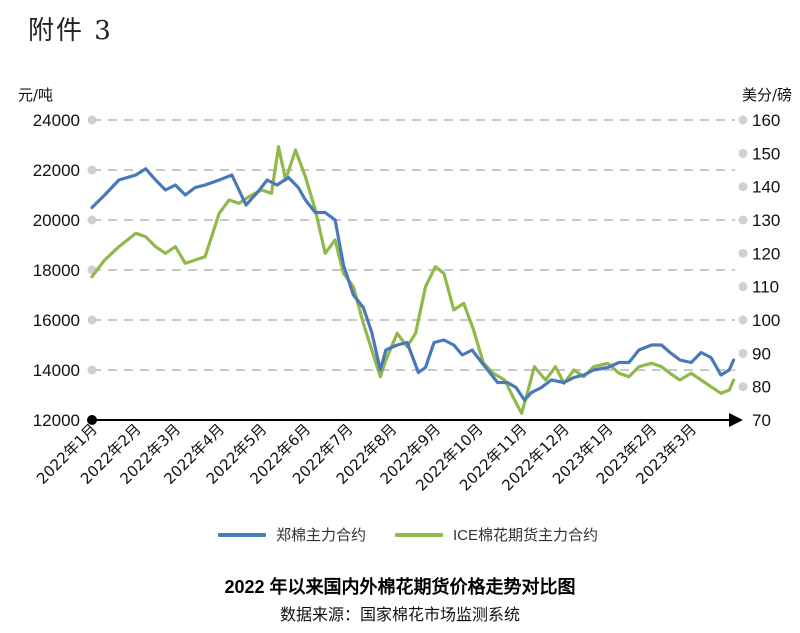  Describe the element at coordinates (400, 587) in the screenshot. I see `chart-caption-title: 2022 年以来国内外棉花期货价格走势对比图` at that location.